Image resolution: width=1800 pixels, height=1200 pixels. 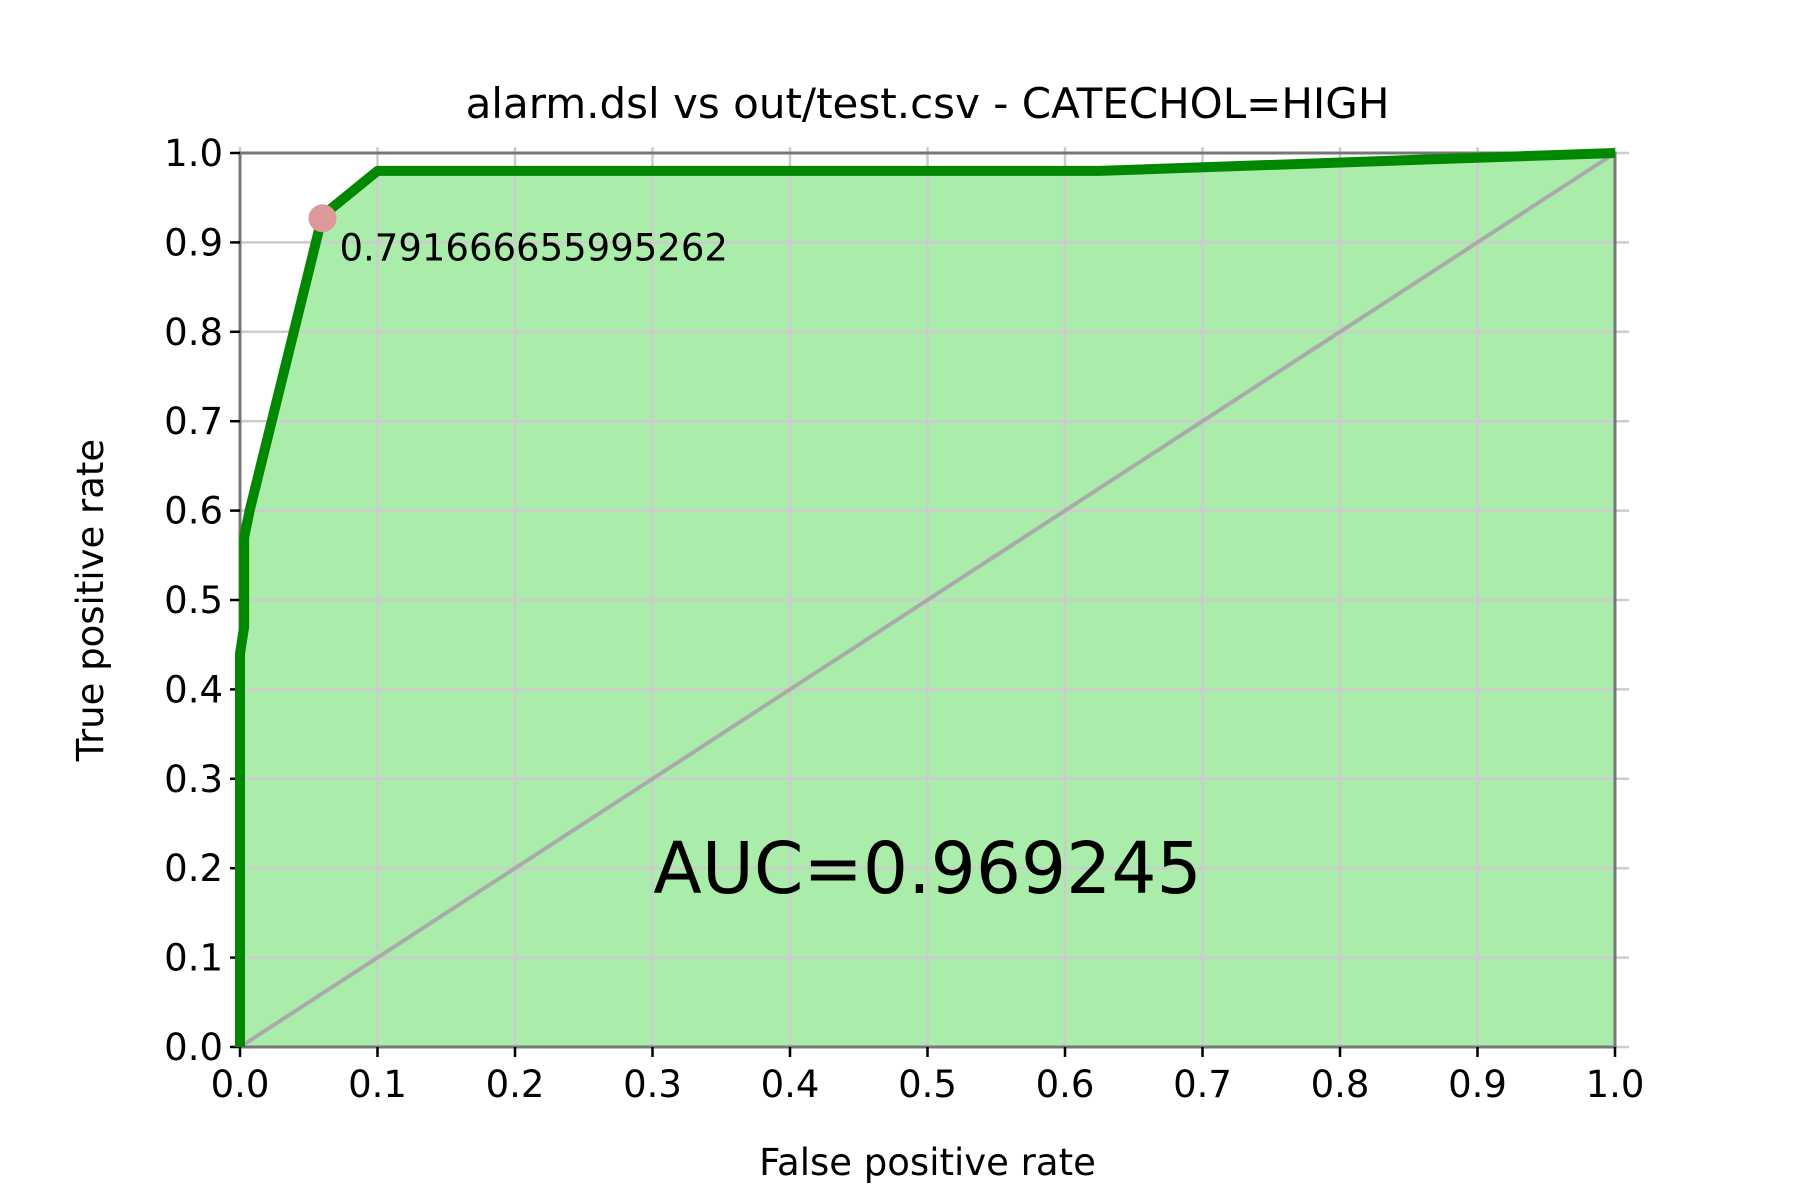 I want to click on y-tick-label: 0.8, so click(x=193, y=332).